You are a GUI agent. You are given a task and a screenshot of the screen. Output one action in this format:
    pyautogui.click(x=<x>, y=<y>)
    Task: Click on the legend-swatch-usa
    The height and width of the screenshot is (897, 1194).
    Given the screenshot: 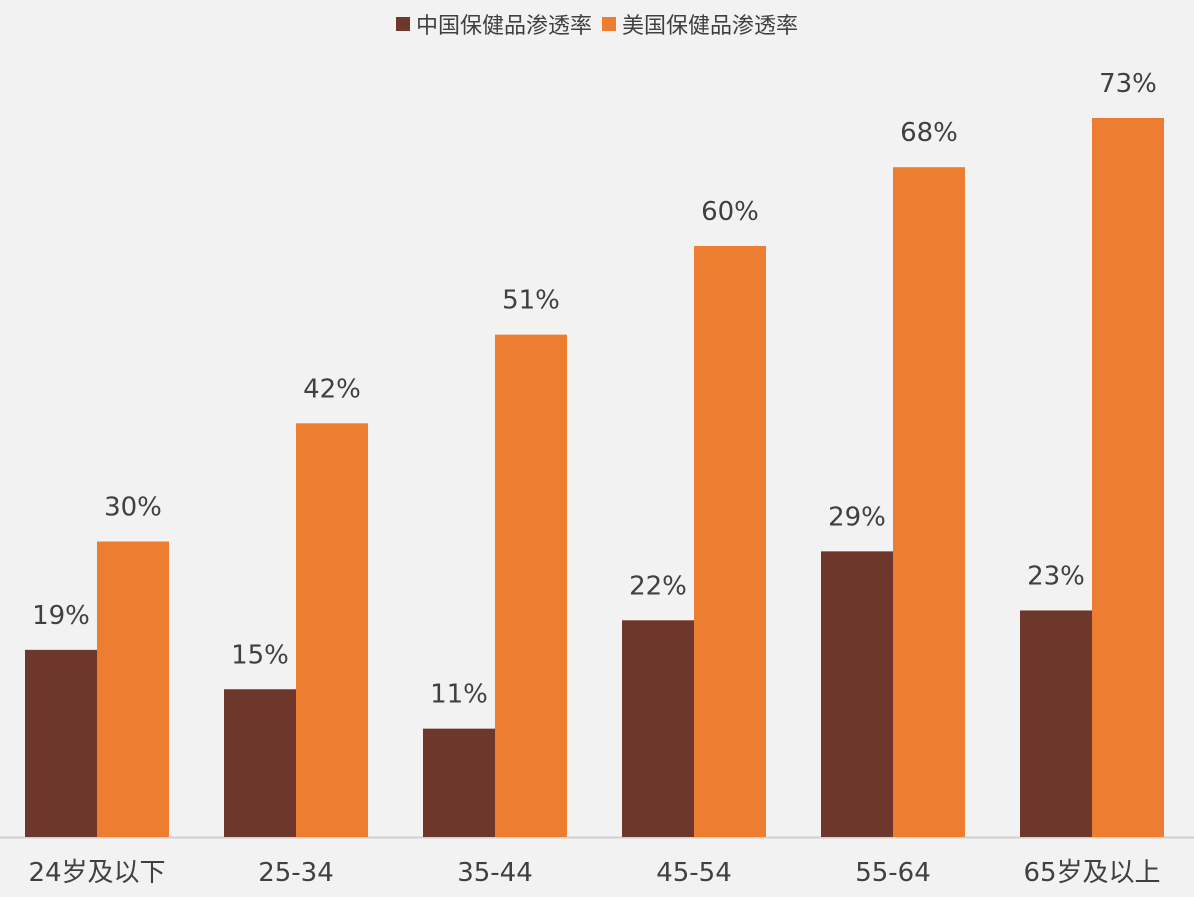 What is the action you would take?
    pyautogui.click(x=609, y=24)
    